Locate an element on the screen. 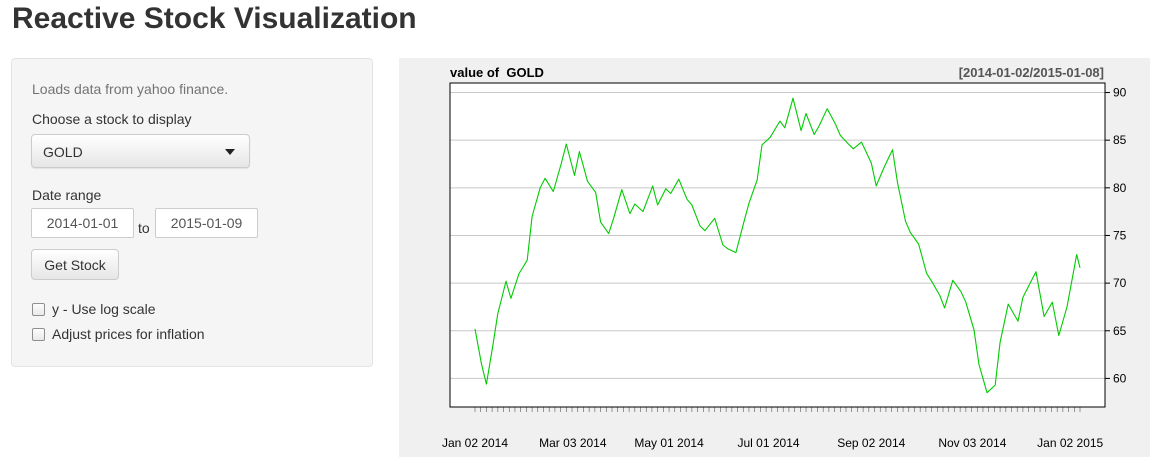  y-tick-label: 60 is located at coordinates (1120, 378).